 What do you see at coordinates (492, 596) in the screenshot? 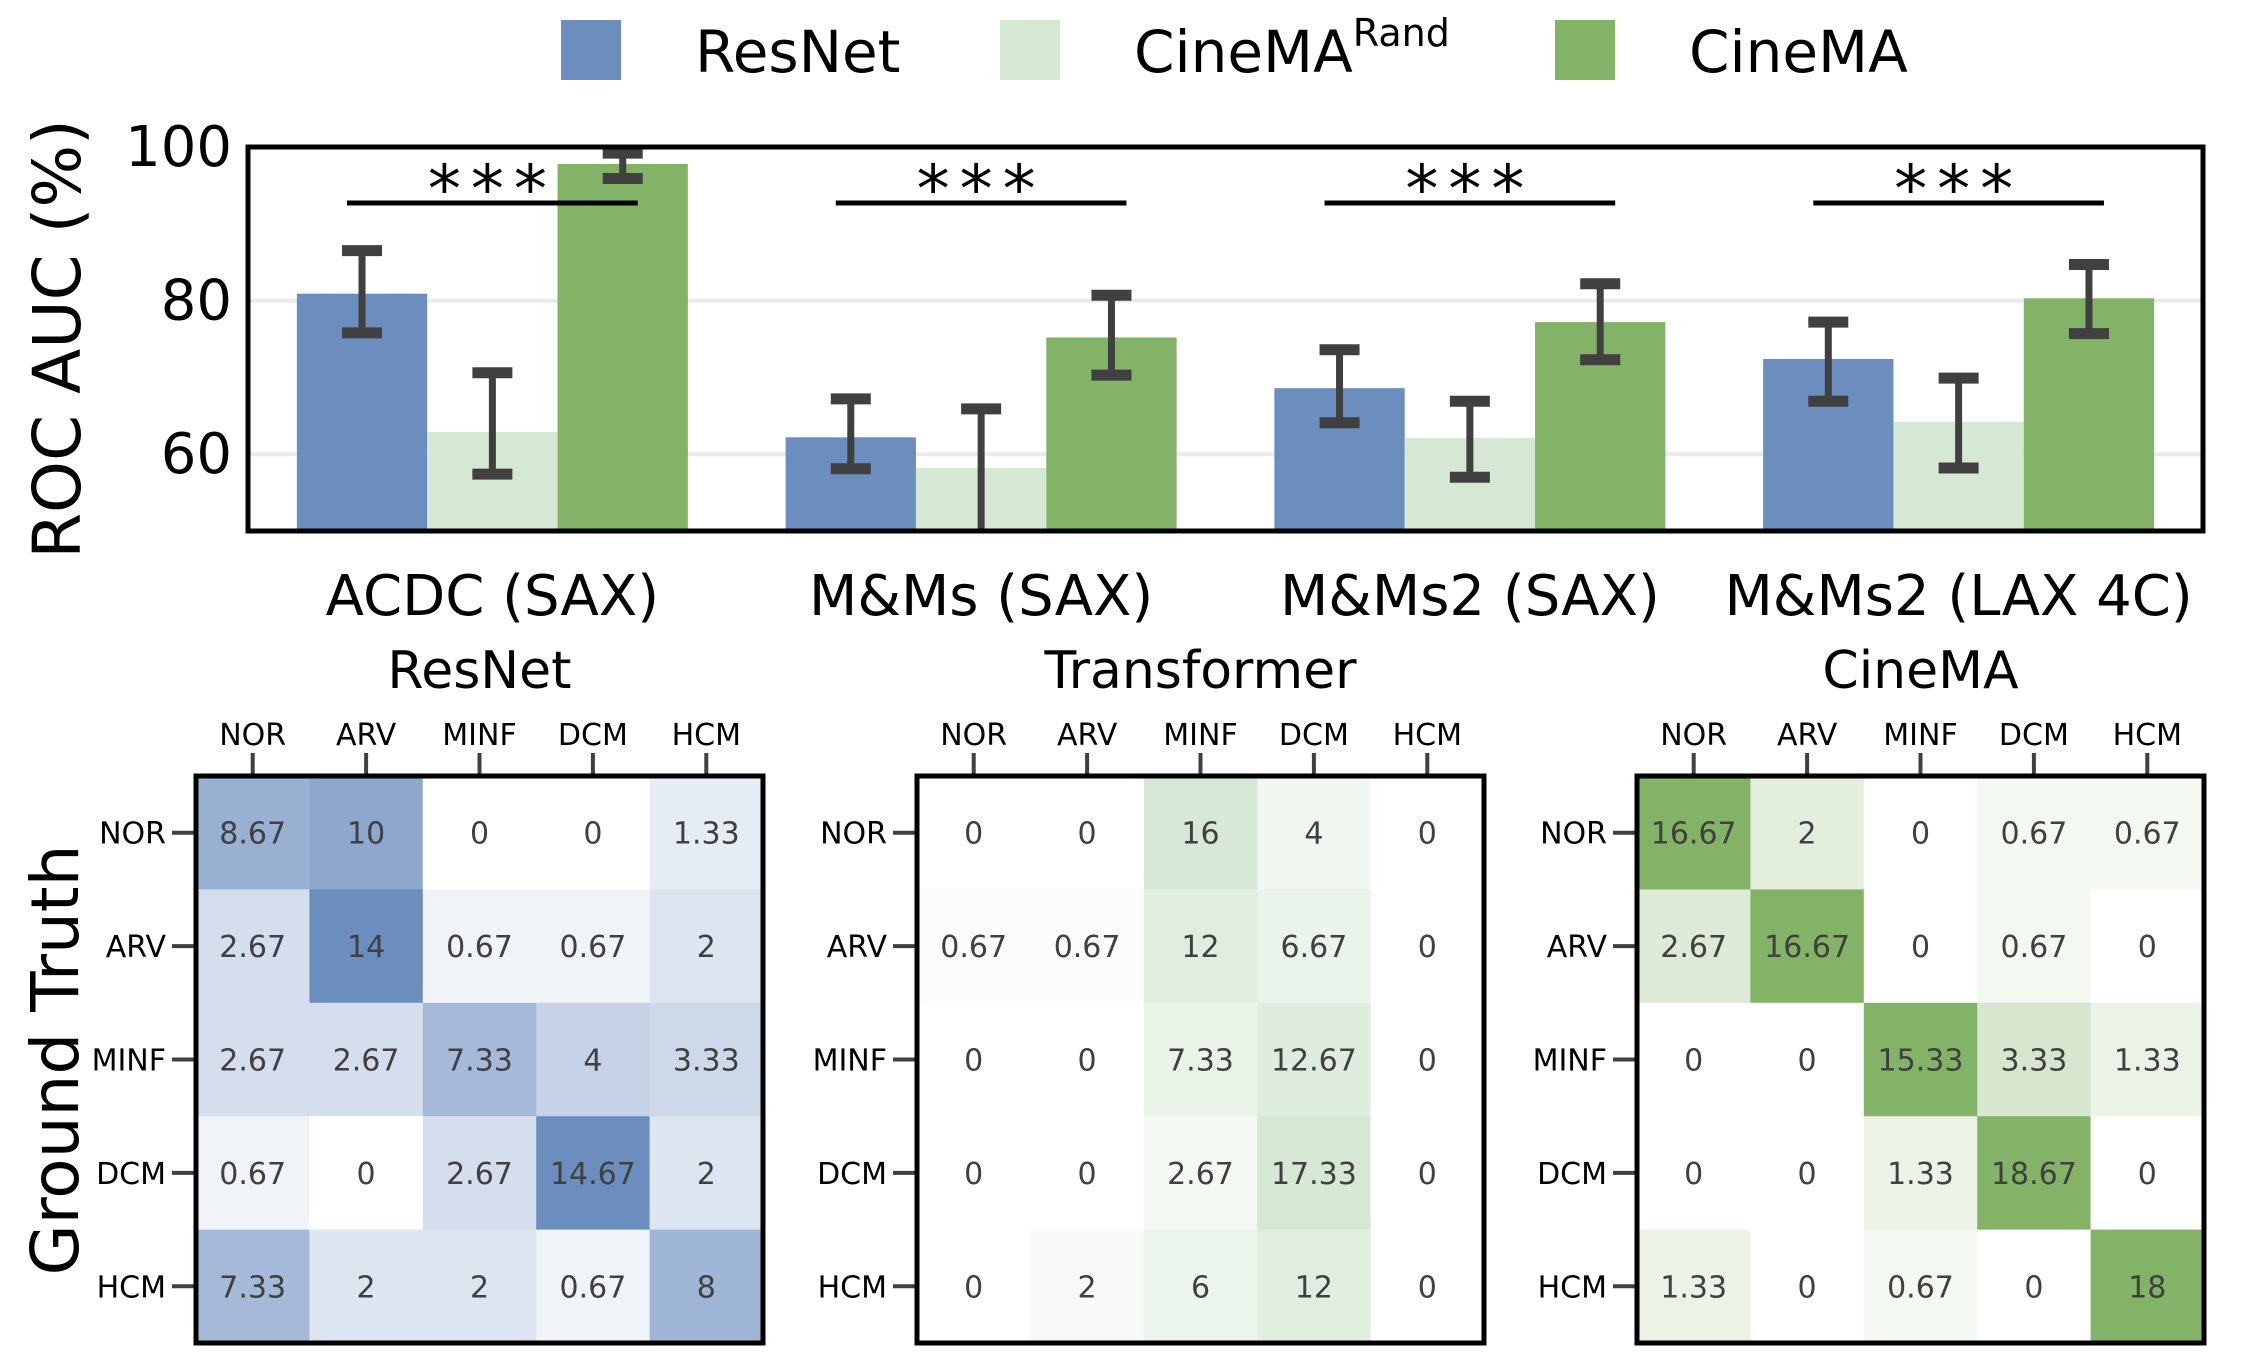
I see `x-tick-label: ACDC (SAX)` at bounding box center [492, 596].